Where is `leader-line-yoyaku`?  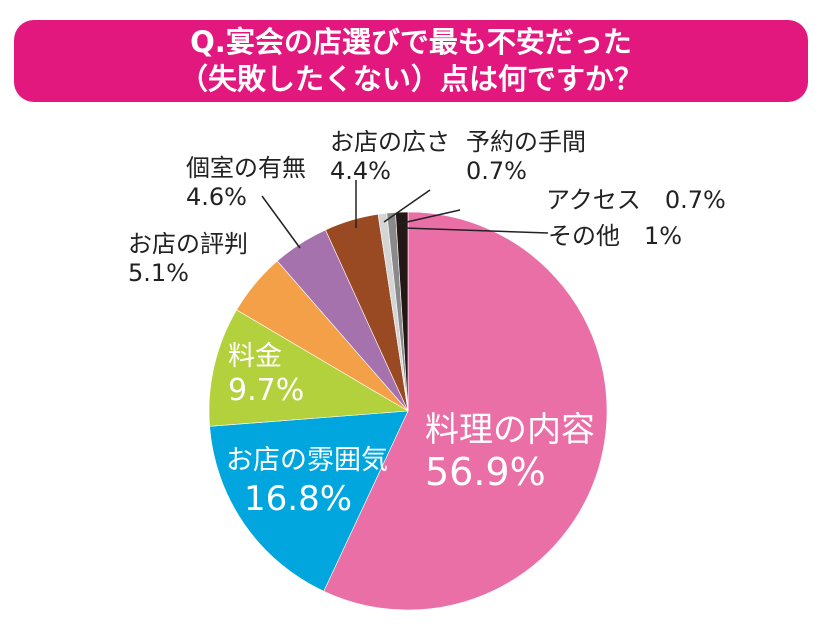 leader-line-yoyaku is located at coordinates (407, 206).